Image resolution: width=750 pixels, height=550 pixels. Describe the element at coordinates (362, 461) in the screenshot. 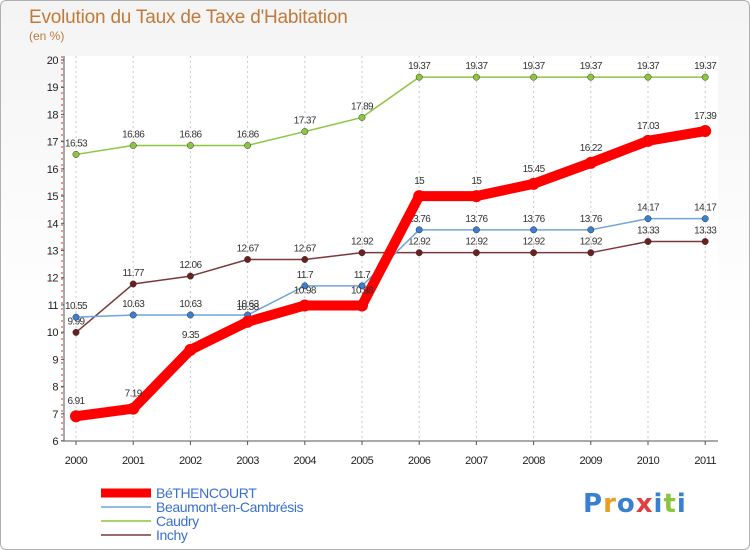

I see `x-tick-label: 2005` at that location.